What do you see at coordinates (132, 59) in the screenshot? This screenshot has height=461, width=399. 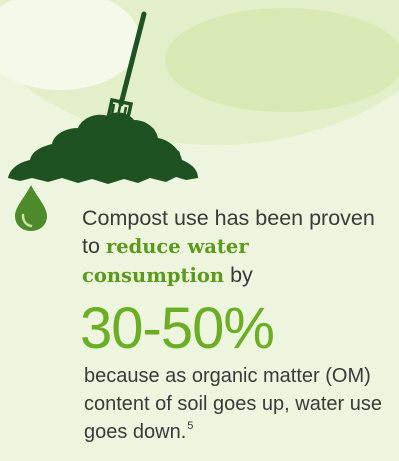 I see `pitchfork-handle` at bounding box center [132, 59].